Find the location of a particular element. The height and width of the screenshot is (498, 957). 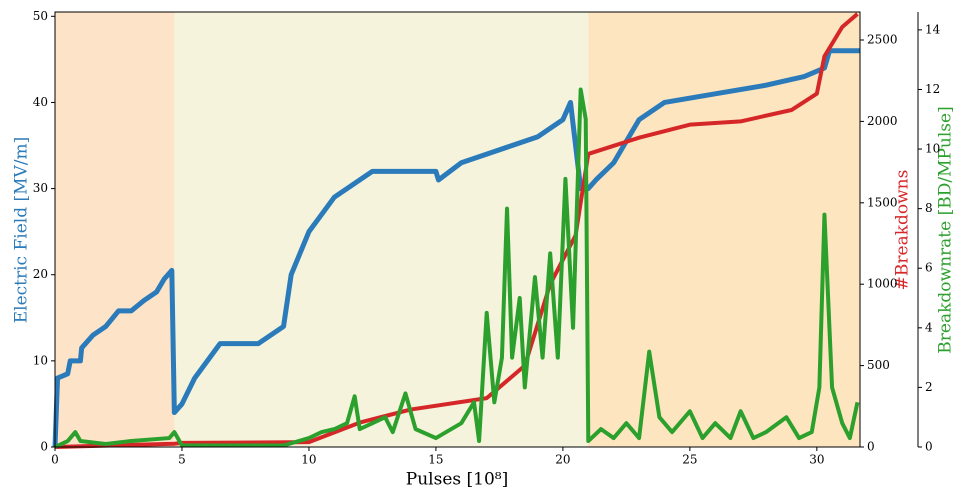

x-tick-label: 15 is located at coordinates (435, 460).